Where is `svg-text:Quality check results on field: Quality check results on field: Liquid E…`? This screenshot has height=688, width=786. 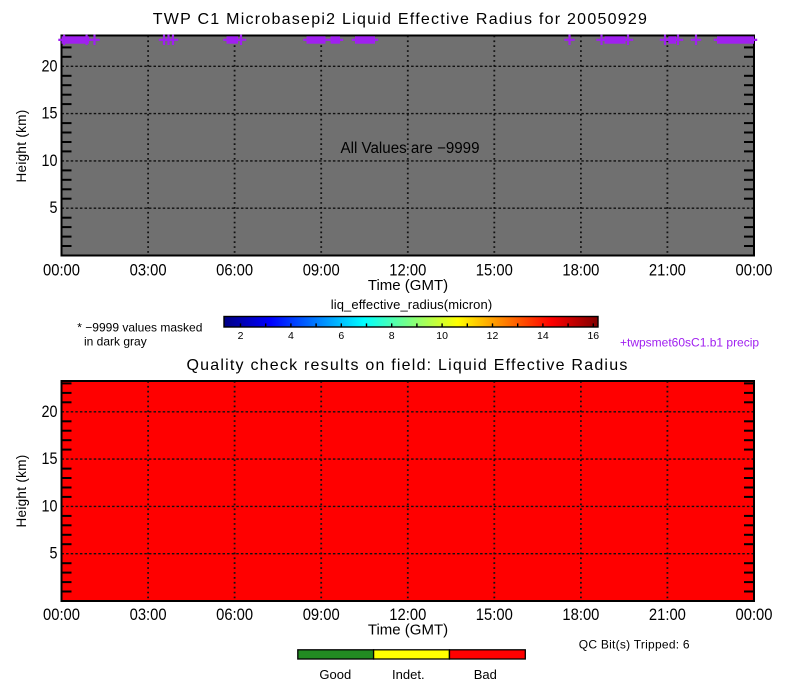 svg-text:Quality check results on field: Quality check results on field: Liquid E… is located at coordinates (407, 365).